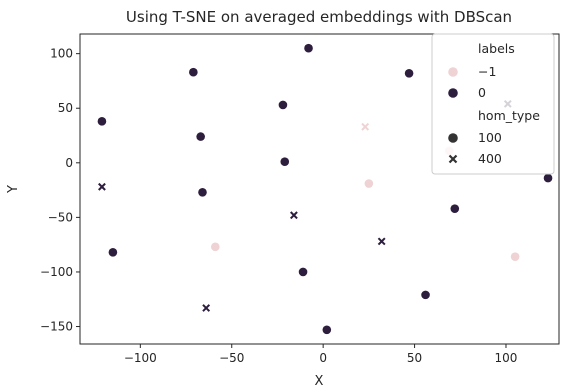 This screenshot has width=561, height=392. What do you see at coordinates (490, 137) in the screenshot?
I see `legend-style-100: 100` at bounding box center [490, 137].